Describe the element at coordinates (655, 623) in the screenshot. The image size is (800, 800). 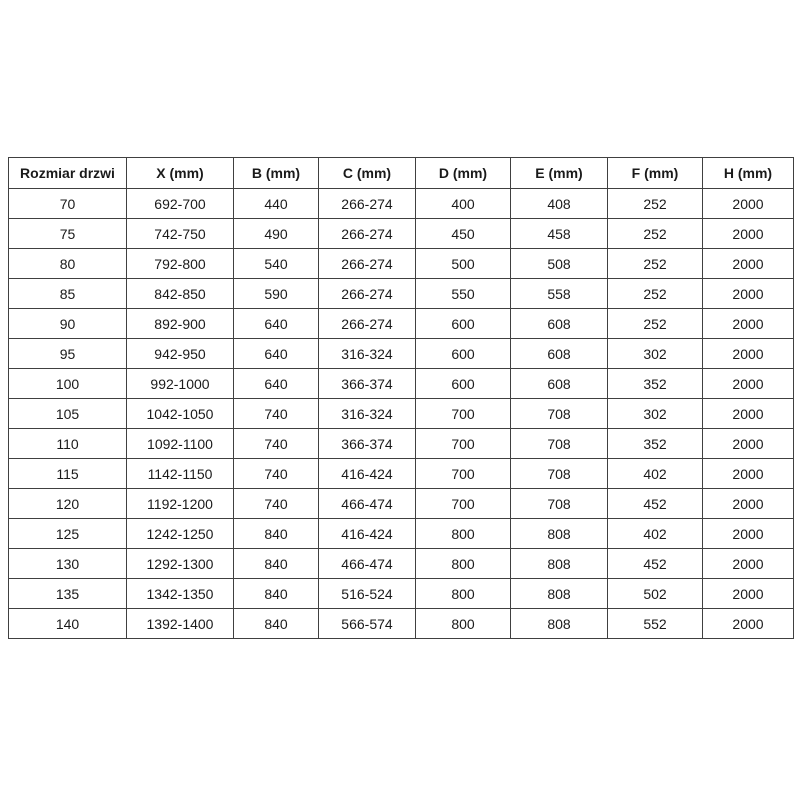
I see `table-cell: 552` at that location.